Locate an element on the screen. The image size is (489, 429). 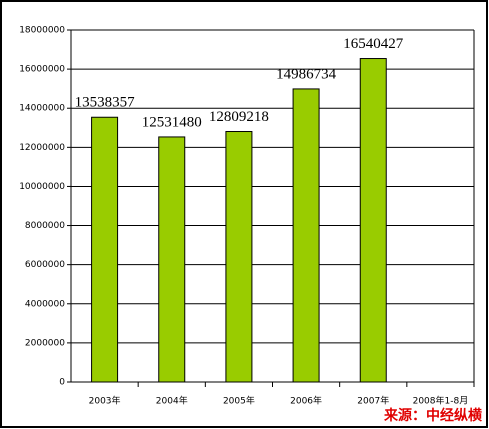
value-label: 12531480 is located at coordinates (172, 122).